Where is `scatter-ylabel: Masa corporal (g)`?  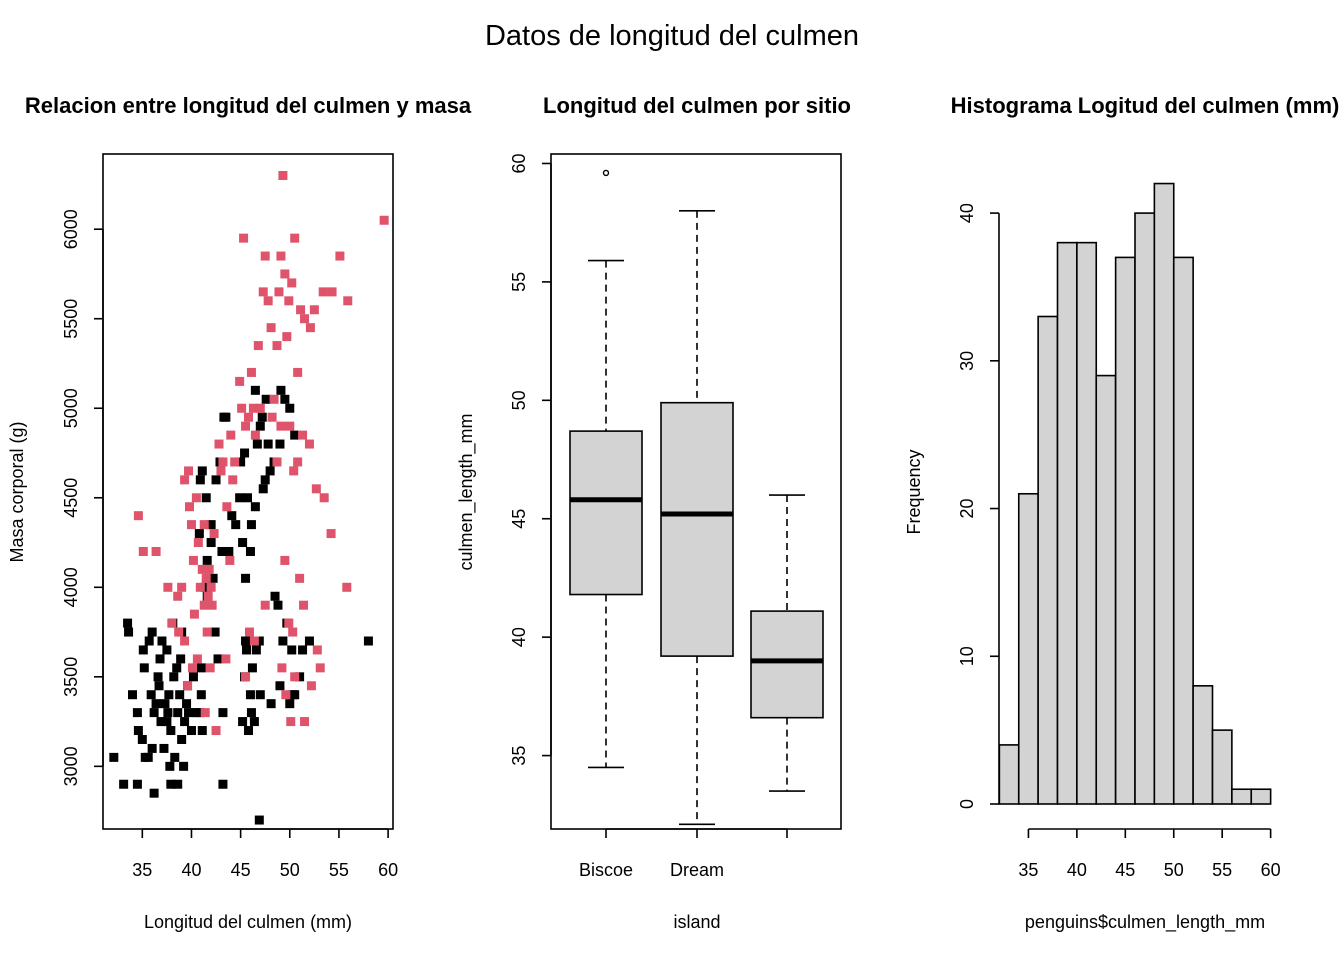
scatter-ylabel: Masa corporal (g) is located at coordinates (17, 491).